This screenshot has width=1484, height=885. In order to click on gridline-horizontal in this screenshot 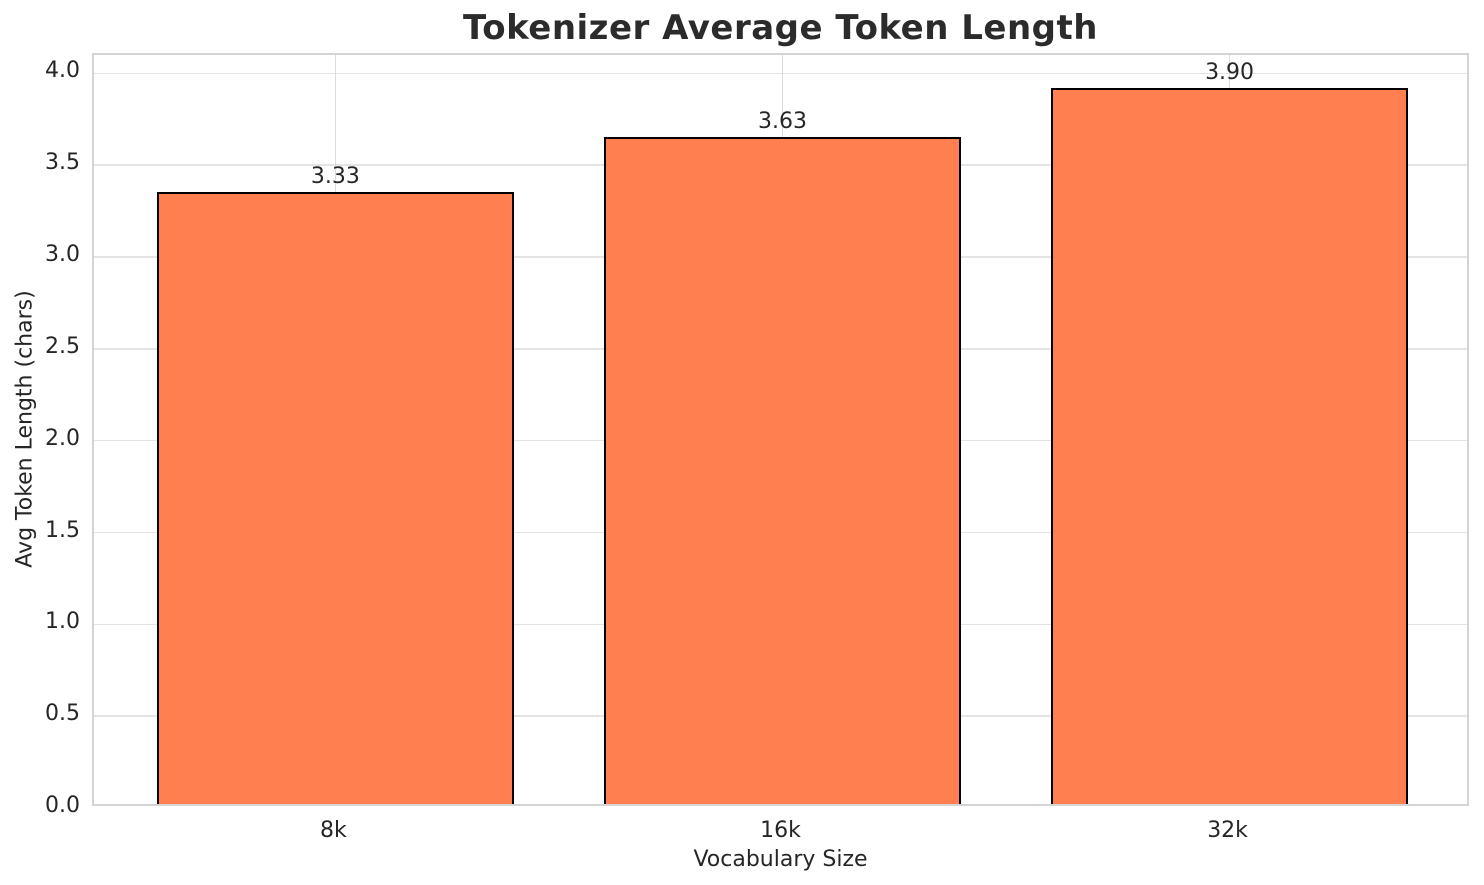, I will do `click(780, 73)`.